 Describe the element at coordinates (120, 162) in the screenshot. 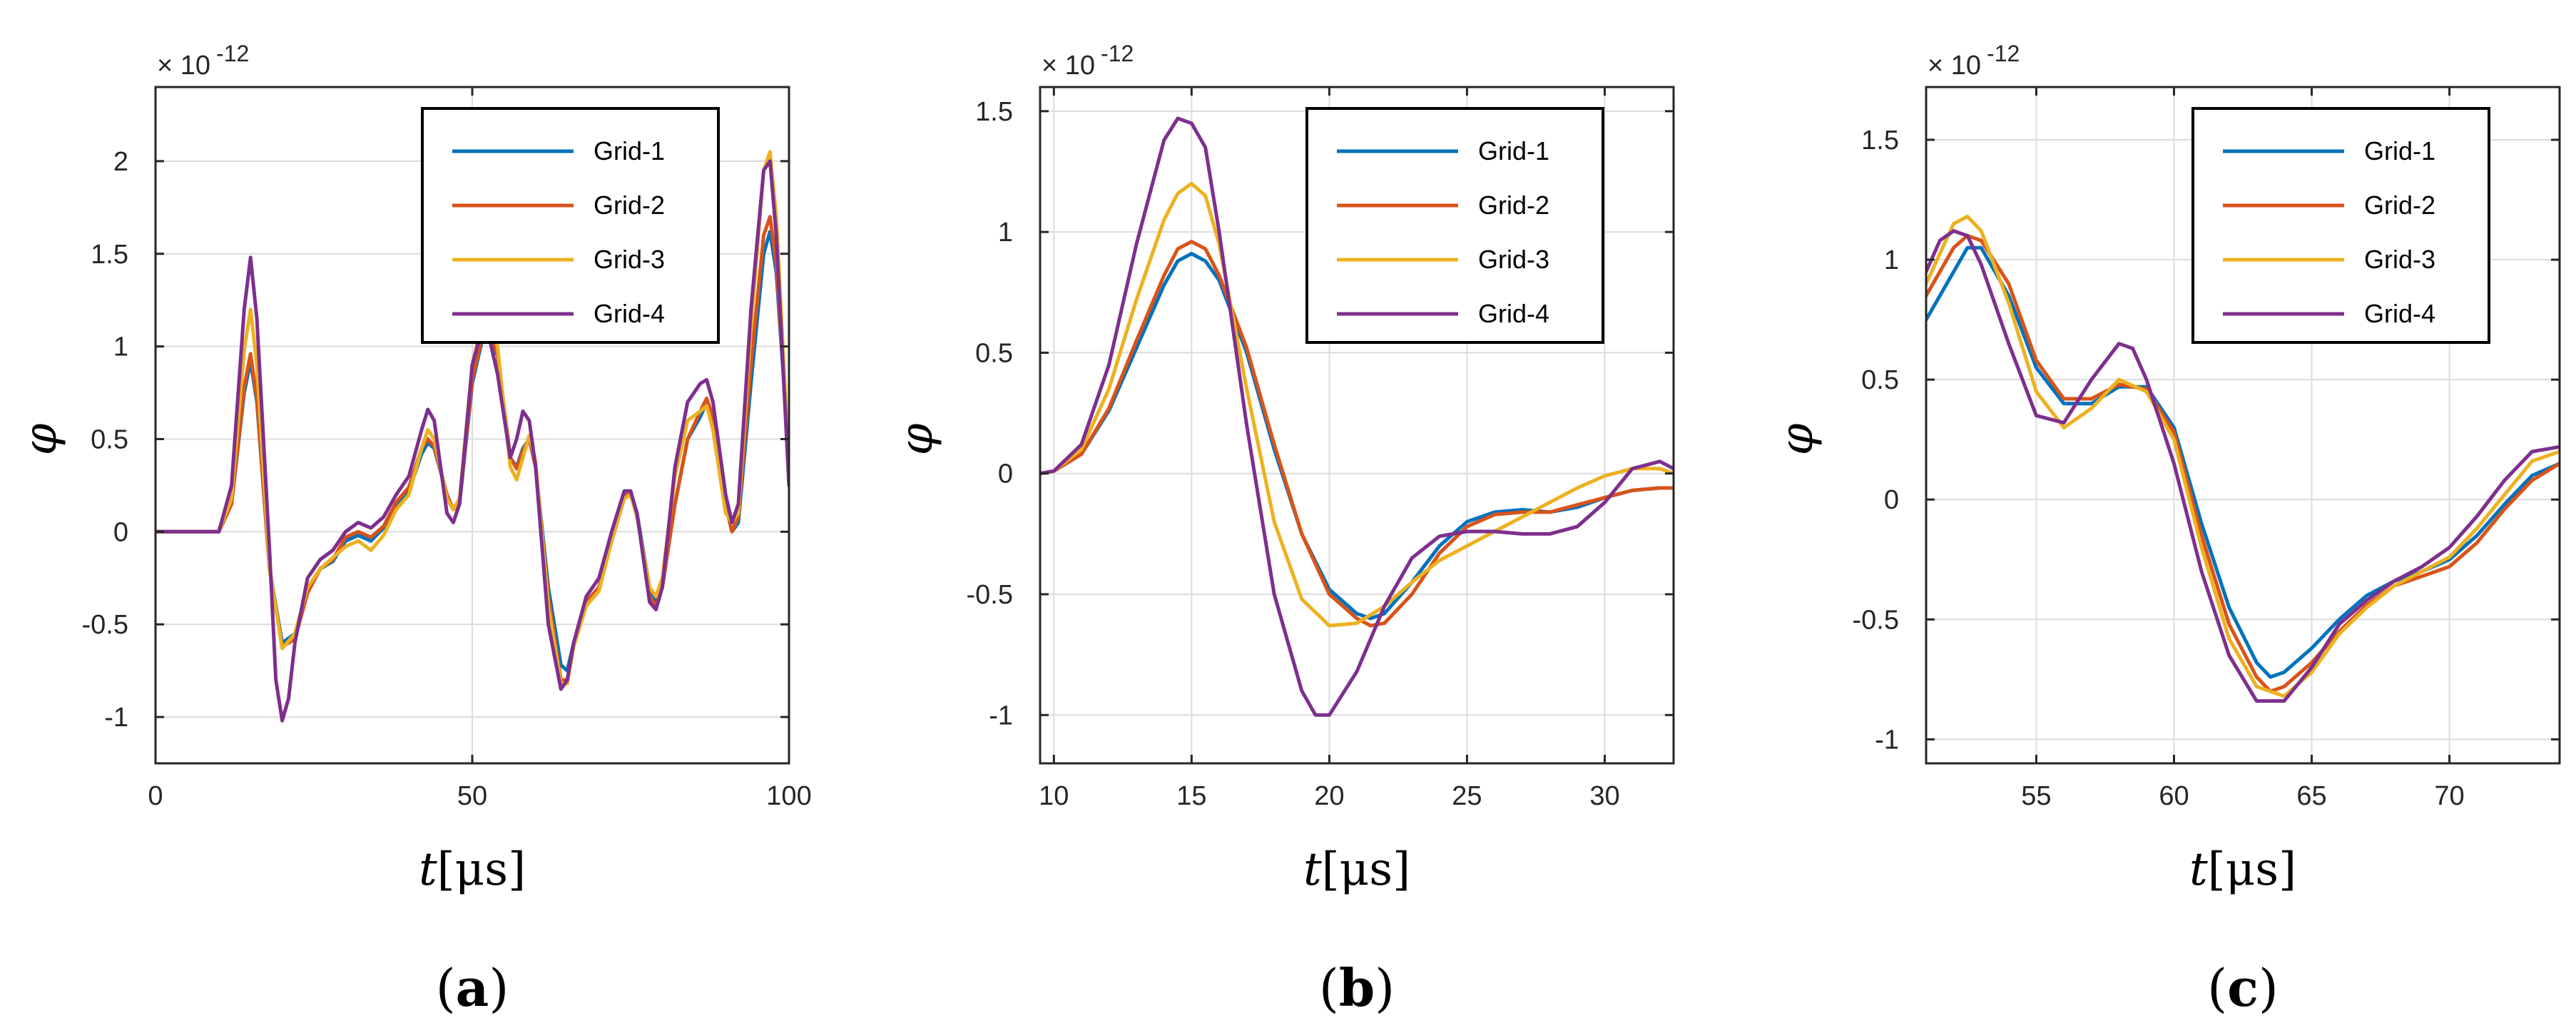

I see `y-tick-label: 2` at that location.